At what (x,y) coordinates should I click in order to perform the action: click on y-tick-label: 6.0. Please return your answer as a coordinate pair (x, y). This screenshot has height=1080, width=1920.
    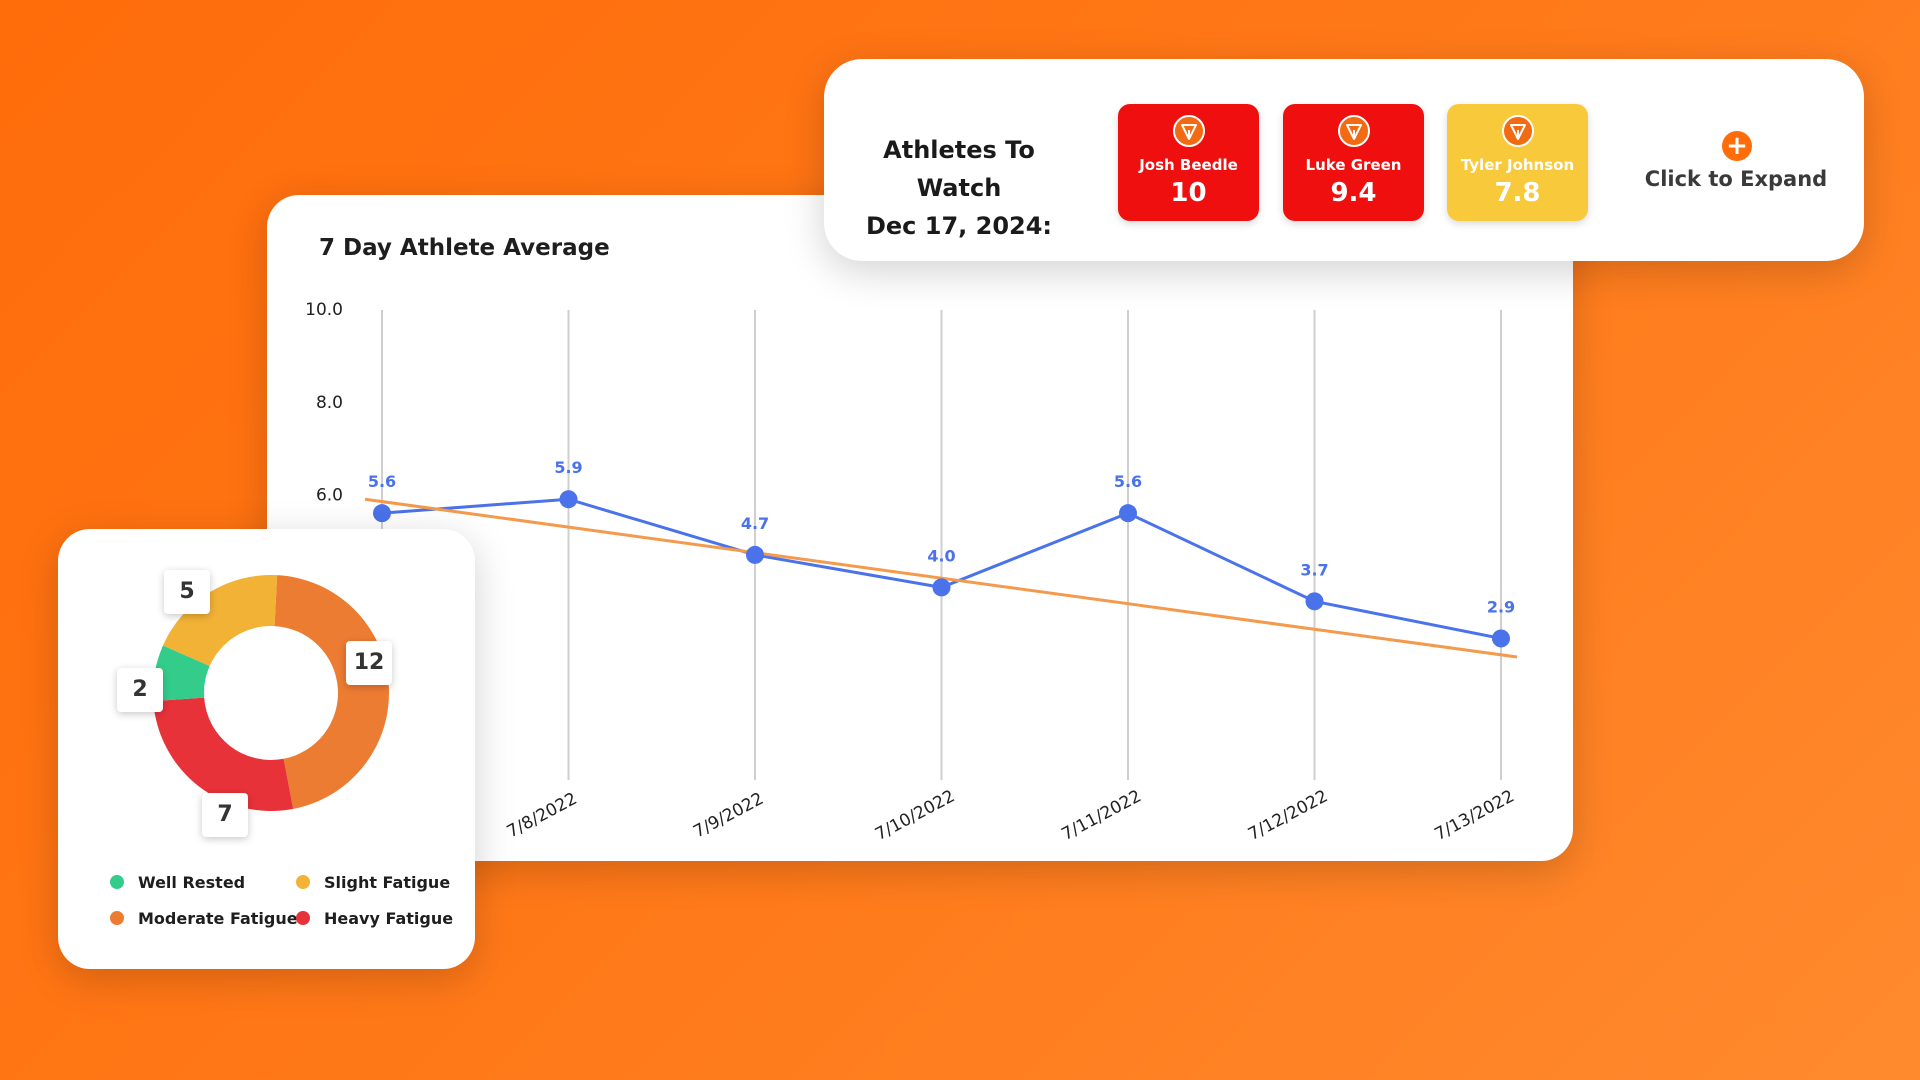
    Looking at the image, I should click on (329, 496).